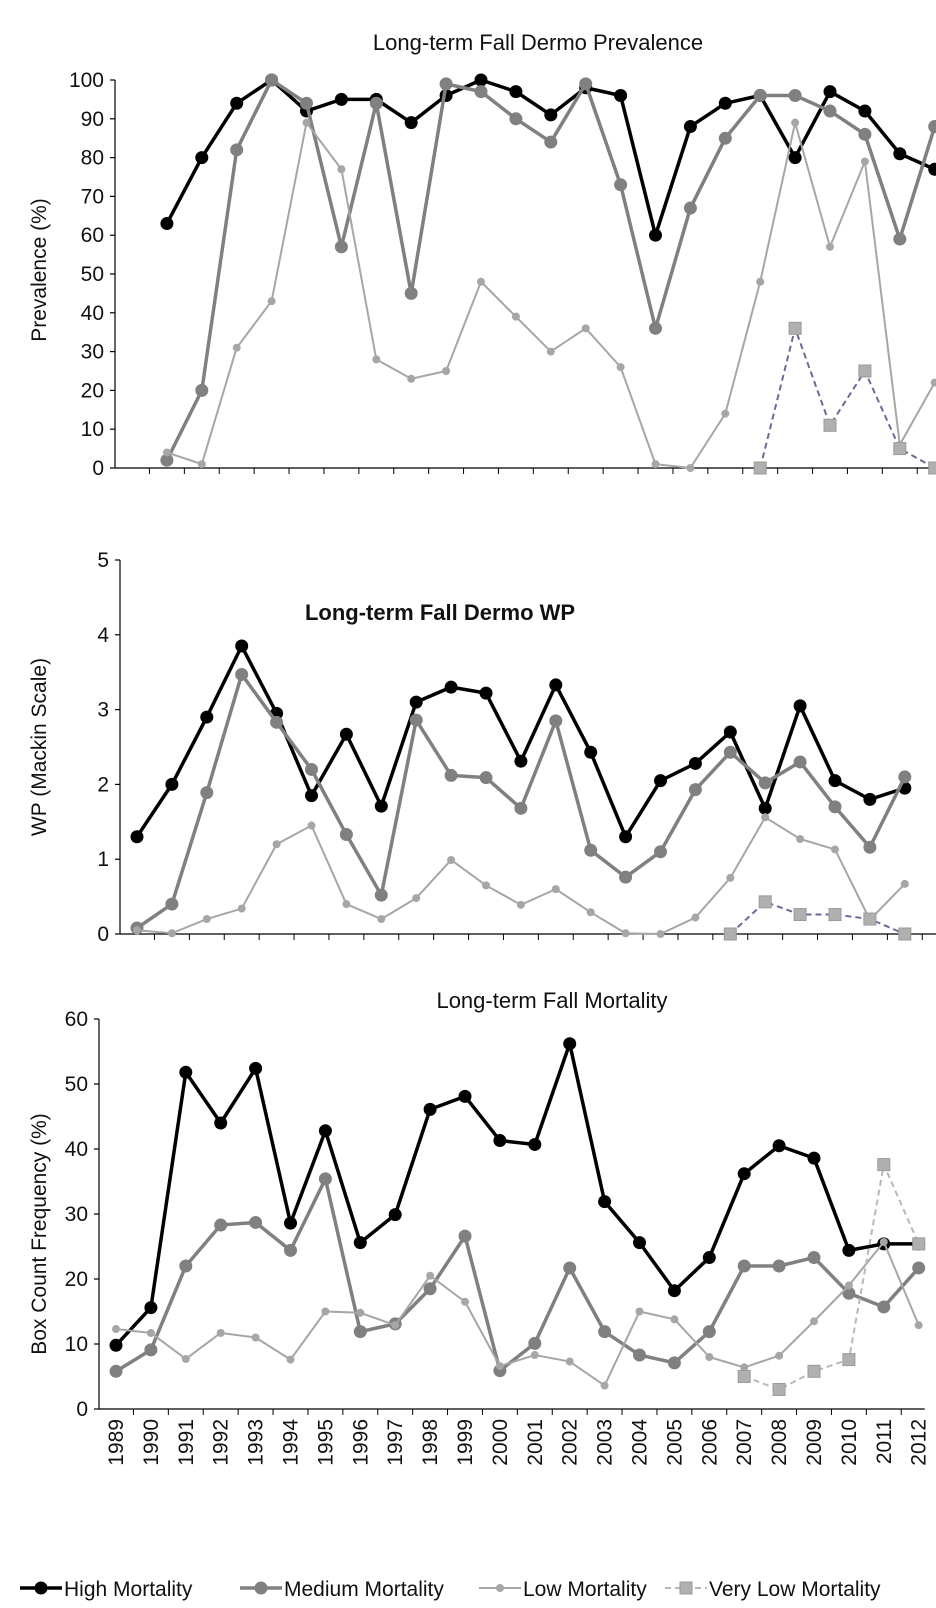 This screenshot has width=936, height=1608. What do you see at coordinates (538, 42) in the screenshot?
I see `prevalence-title: Long-term Fall Dermo Prevalence` at bounding box center [538, 42].